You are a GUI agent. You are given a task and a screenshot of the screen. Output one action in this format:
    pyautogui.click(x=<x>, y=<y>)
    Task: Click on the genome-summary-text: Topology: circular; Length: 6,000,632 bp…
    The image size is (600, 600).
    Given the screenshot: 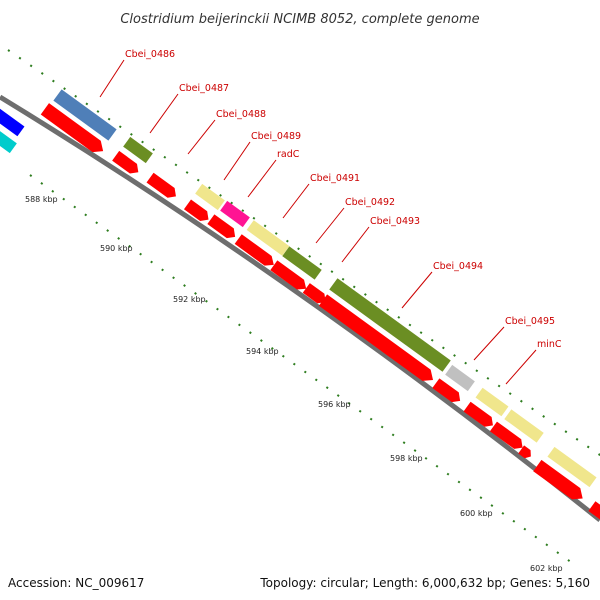 What is the action you would take?
    pyautogui.click(x=424, y=583)
    